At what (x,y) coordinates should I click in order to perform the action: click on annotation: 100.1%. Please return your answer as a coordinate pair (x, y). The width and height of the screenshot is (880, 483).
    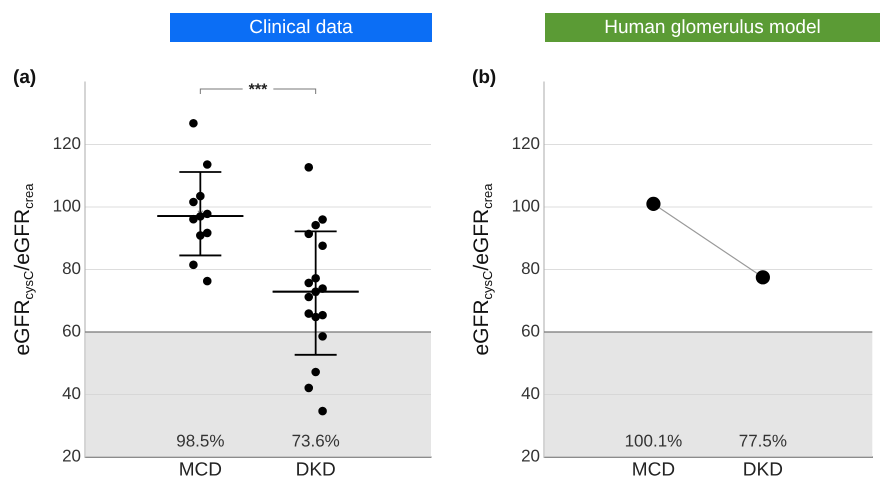
    Looking at the image, I should click on (653, 441).